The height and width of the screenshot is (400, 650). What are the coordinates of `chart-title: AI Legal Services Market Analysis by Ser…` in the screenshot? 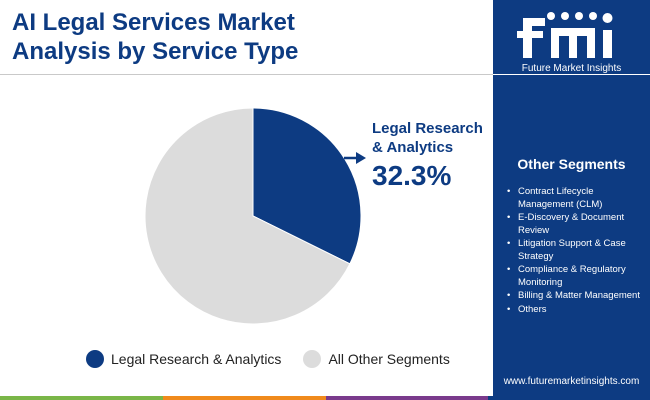 It's located at (247, 37).